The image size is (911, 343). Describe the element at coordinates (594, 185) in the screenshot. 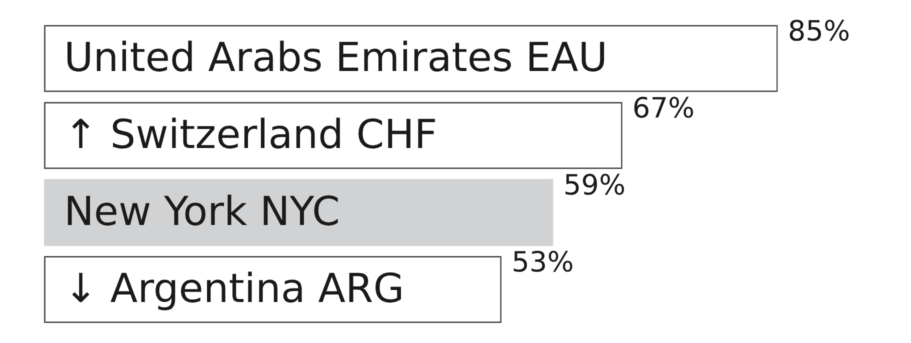

I see `data-label: 59%` at that location.